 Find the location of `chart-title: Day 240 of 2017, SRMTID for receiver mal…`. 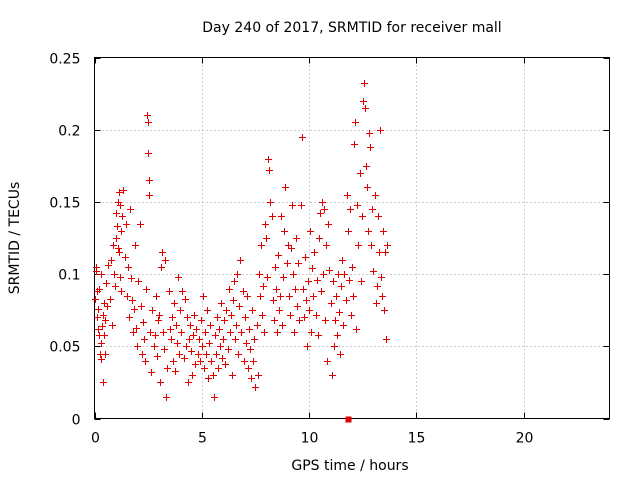

chart-title: Day 240 of 2017, SRMTID for receiver mal… is located at coordinates (351, 28).